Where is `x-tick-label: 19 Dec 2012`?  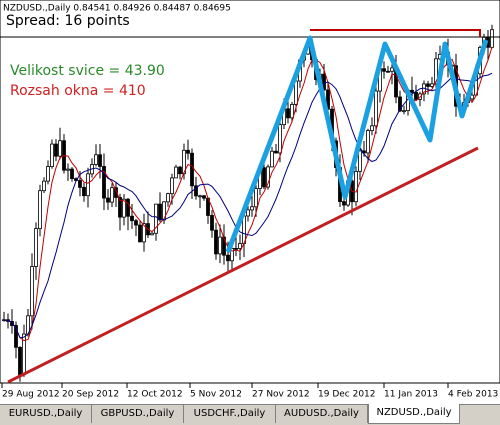 x-tick-label: 19 Dec 2012 is located at coordinates (347, 395).